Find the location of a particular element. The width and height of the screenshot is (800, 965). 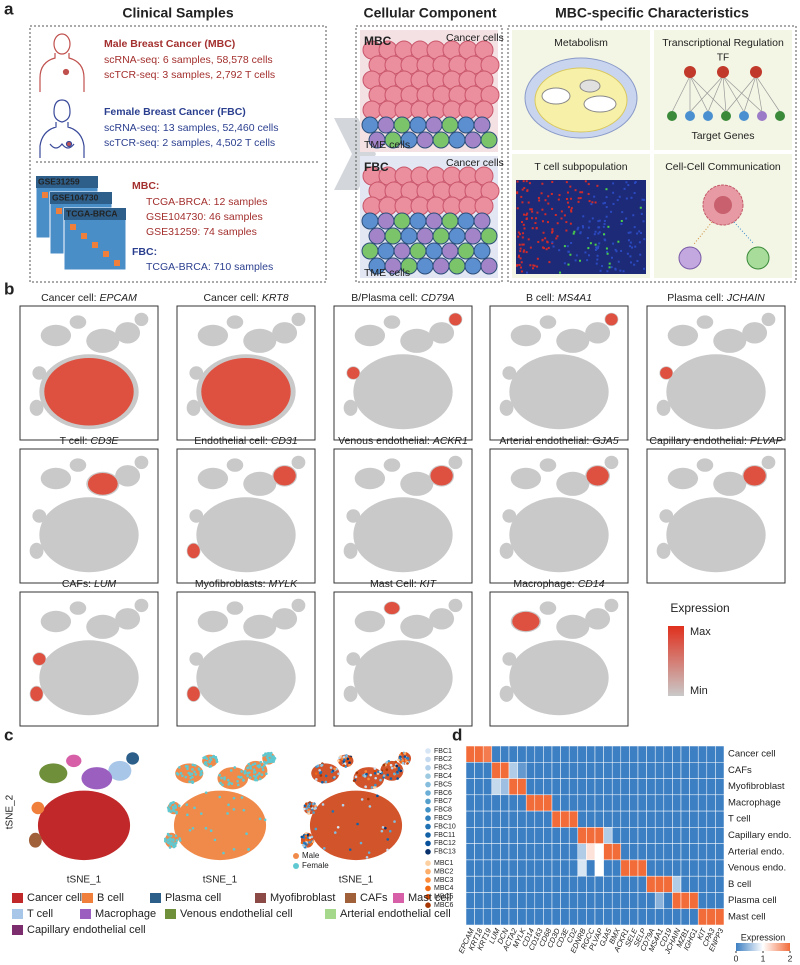

signal is located at coordinates (744, 233).